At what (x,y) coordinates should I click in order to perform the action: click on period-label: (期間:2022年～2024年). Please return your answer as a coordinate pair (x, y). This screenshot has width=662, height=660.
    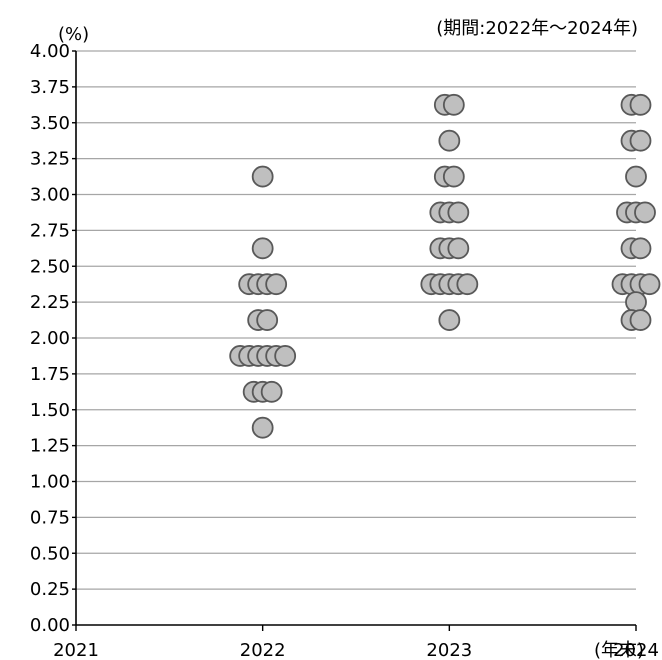
    Looking at the image, I should click on (537, 28).